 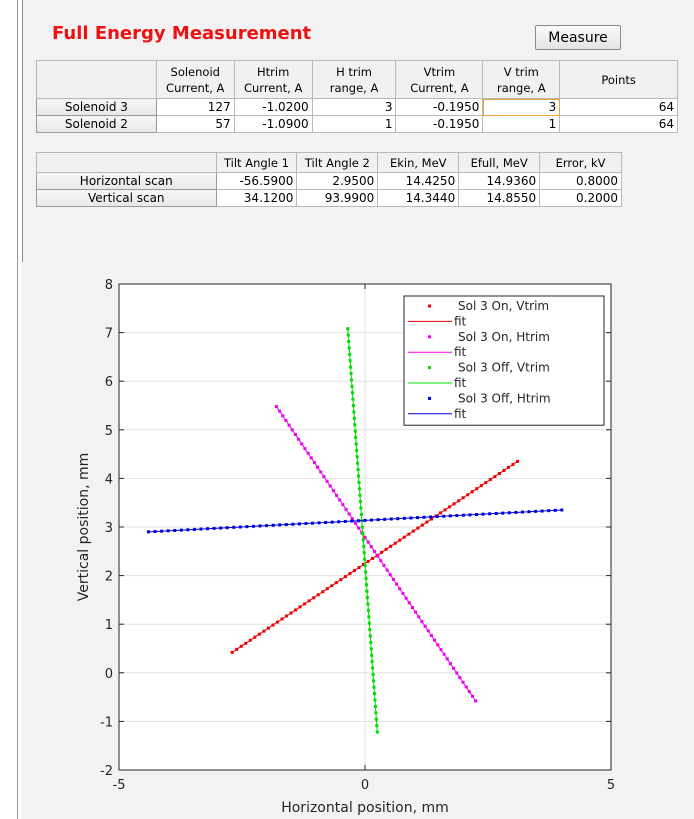 I want to click on cell-efull: 14.8550, so click(x=499, y=198).